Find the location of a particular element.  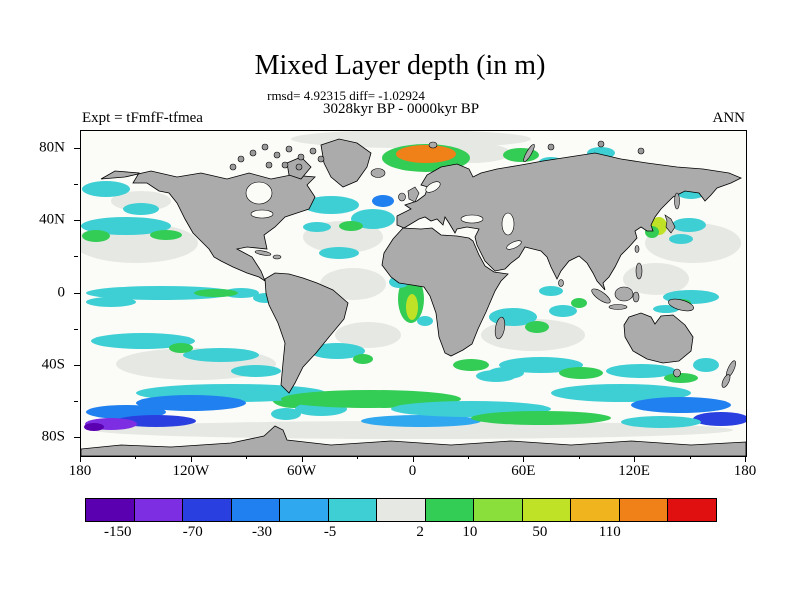

colorbar-labels: -150 -70 -30 -5 2 10 50 110 is located at coordinates (400, 534).